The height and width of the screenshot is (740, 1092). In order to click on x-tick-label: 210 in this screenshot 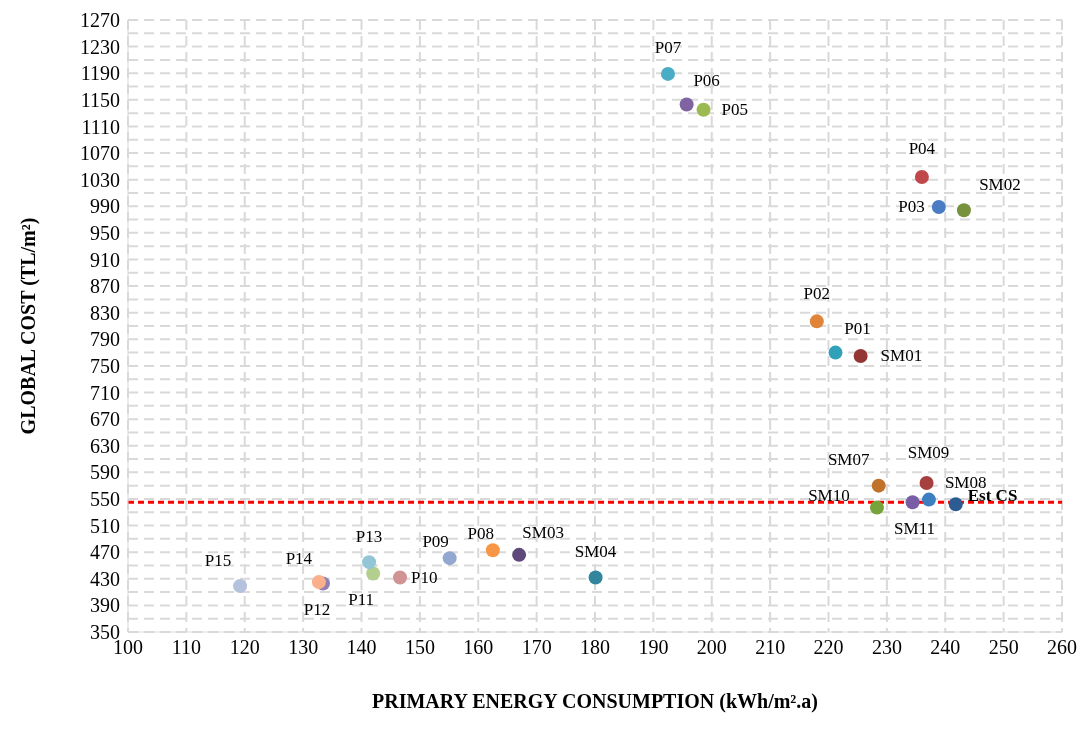, I will do `click(770, 647)`.